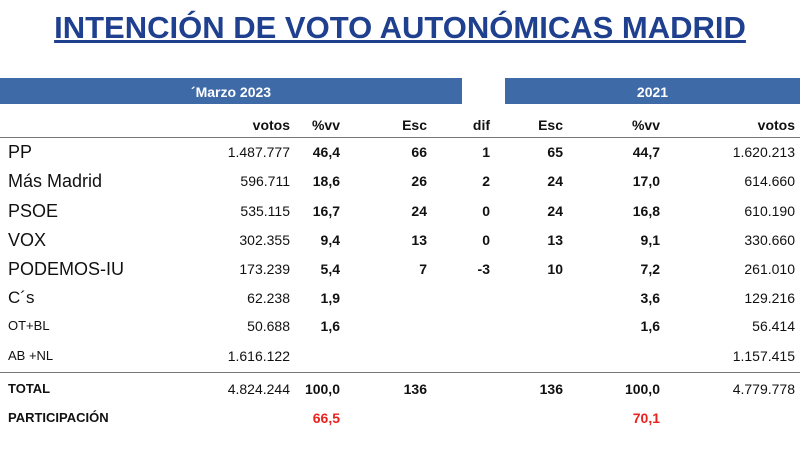 The width and height of the screenshot is (800, 450). Describe the element at coordinates (773, 326) in the screenshot. I see `cell: 56.414` at that location.